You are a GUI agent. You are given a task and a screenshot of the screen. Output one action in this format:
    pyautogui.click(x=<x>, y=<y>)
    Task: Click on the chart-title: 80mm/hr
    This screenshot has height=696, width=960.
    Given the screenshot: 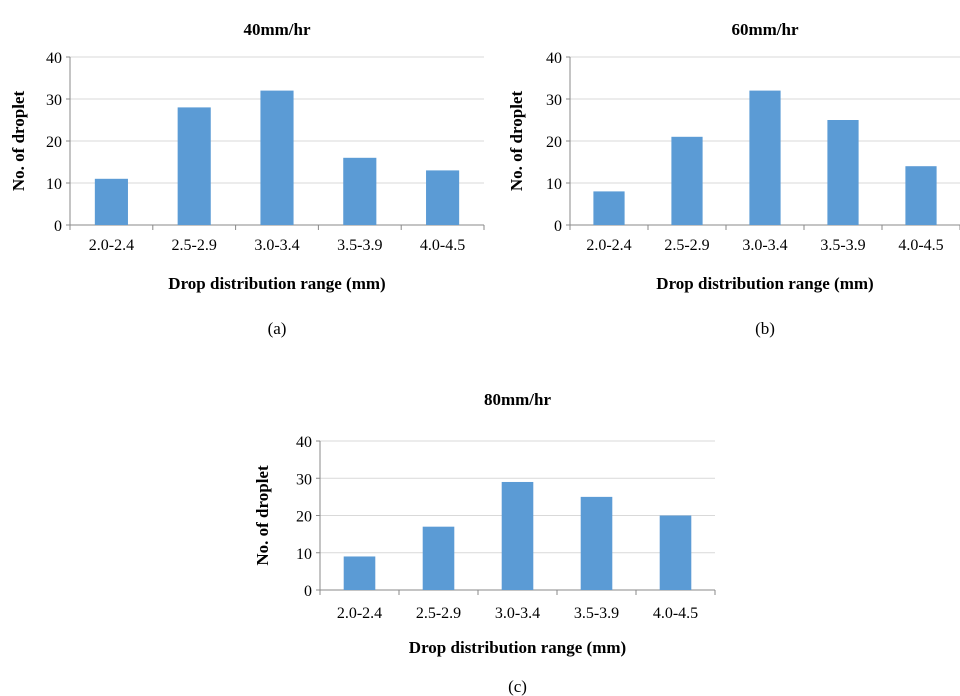 What is the action you would take?
    pyautogui.click(x=518, y=399)
    